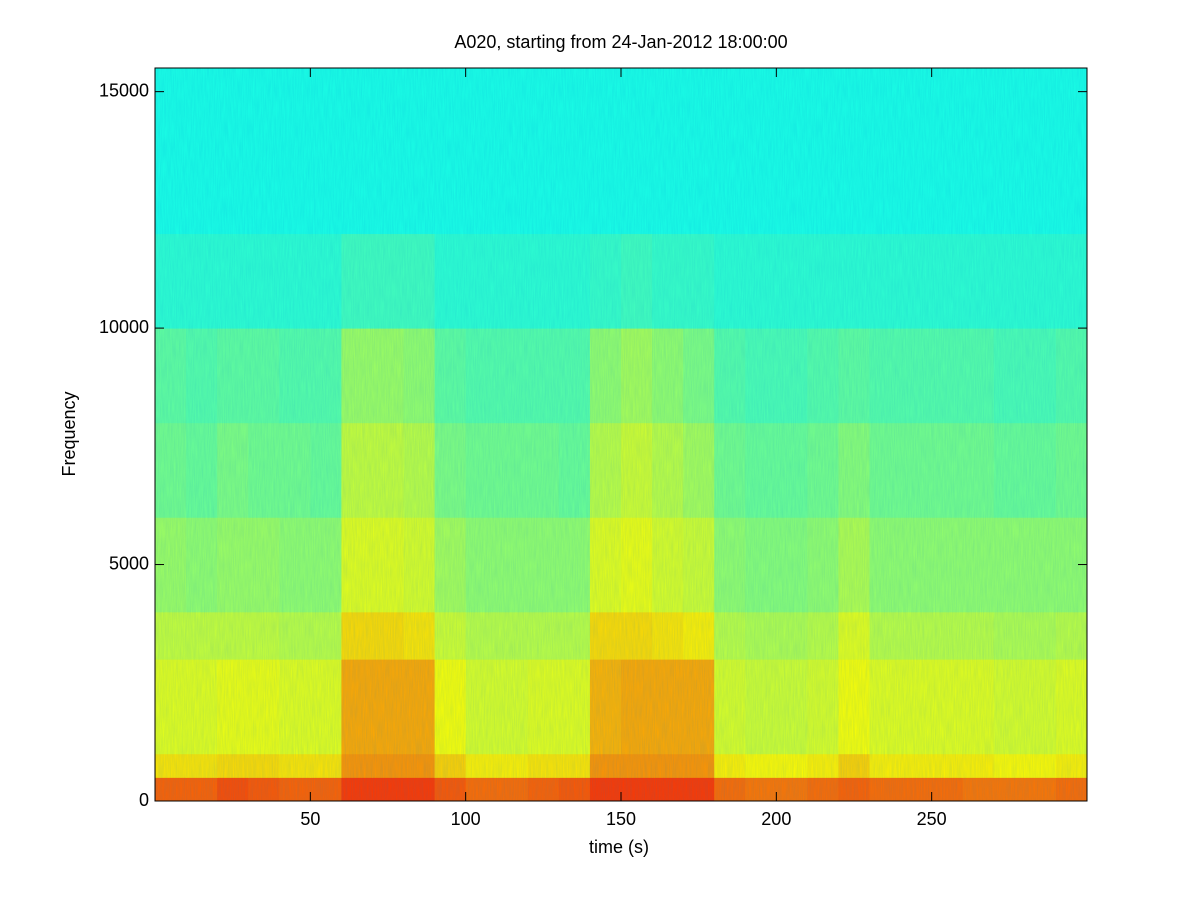  I want to click on x-axis-label: time (s), so click(619, 847).